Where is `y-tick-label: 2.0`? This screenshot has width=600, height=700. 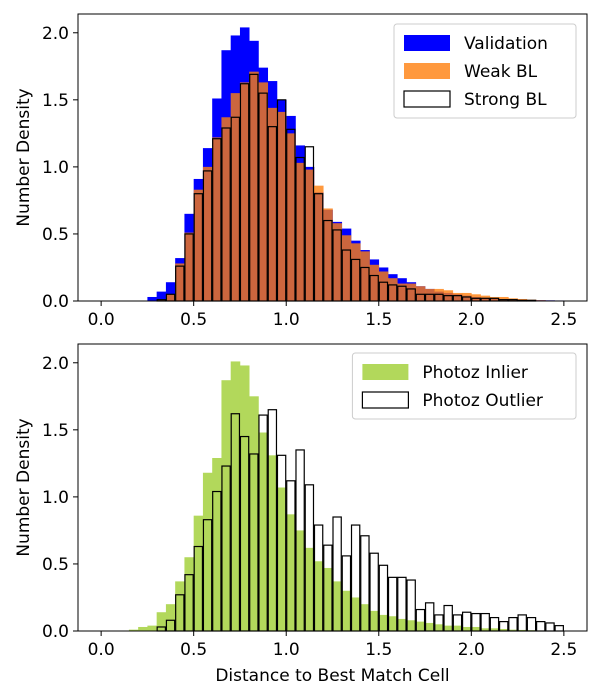
y-tick-label: 2.0 is located at coordinates (55, 34).